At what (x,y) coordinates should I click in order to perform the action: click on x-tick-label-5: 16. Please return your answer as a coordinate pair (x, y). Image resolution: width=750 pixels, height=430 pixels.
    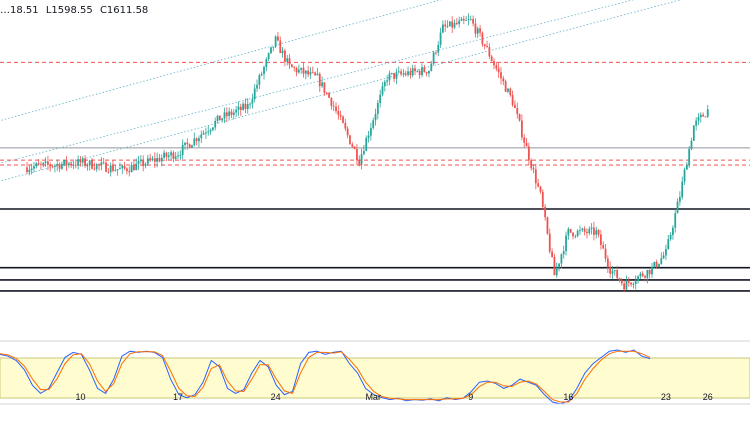
    Looking at the image, I should click on (568, 397).